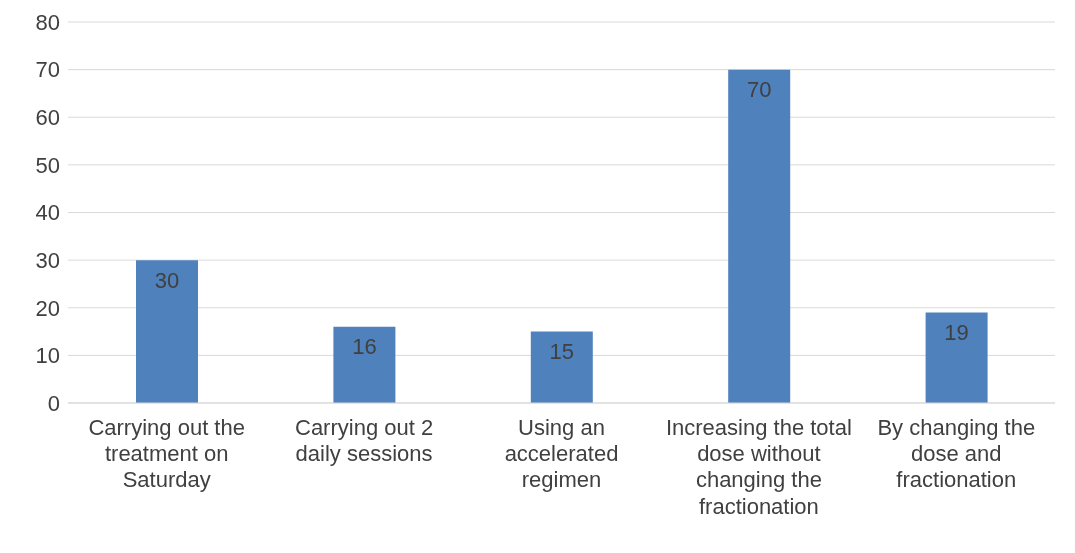 The width and height of the screenshot is (1075, 553). Describe the element at coordinates (956, 333) in the screenshot. I see `data-label: 19` at that location.